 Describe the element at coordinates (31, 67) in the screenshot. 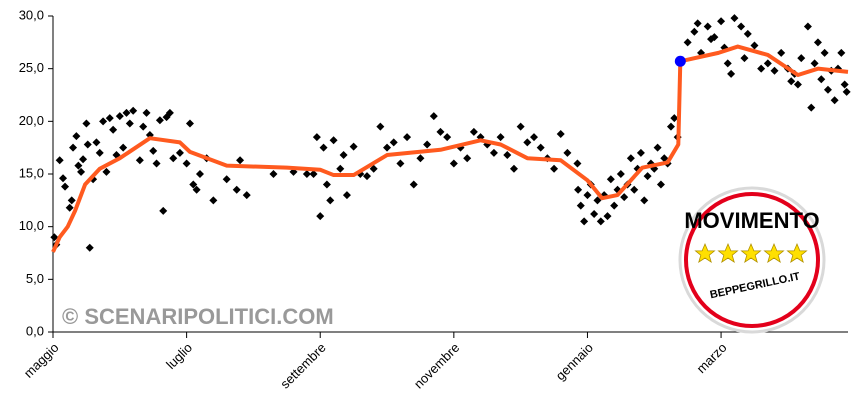

I see `y-tick-label: 25,0` at that location.